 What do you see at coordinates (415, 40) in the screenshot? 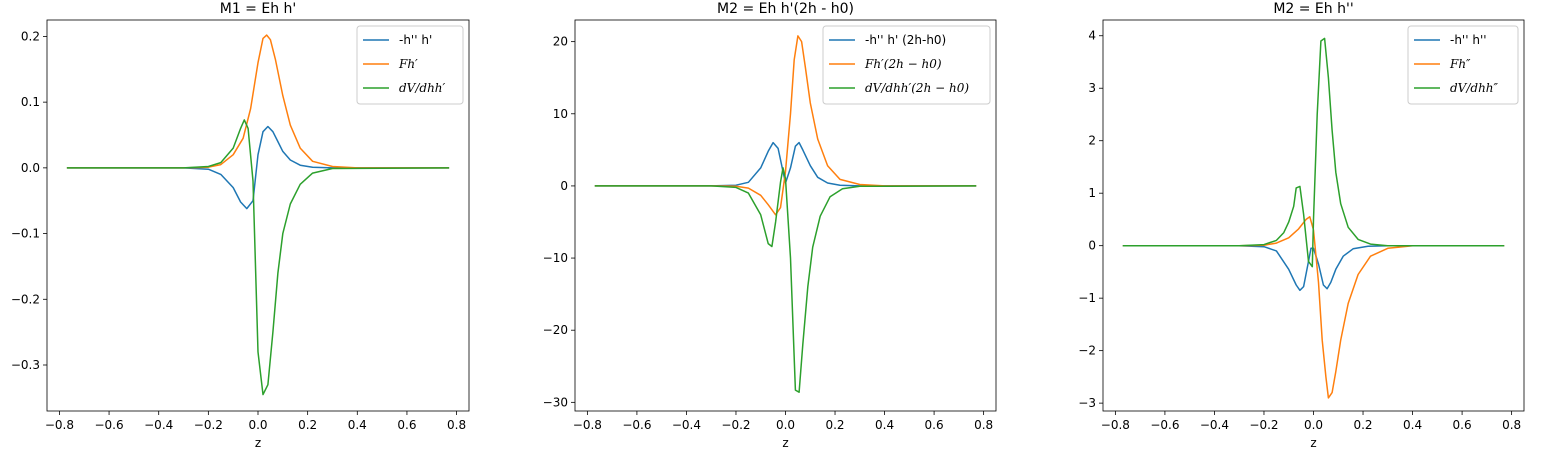
I see `legend-entry: -h'' h'` at bounding box center [415, 40].